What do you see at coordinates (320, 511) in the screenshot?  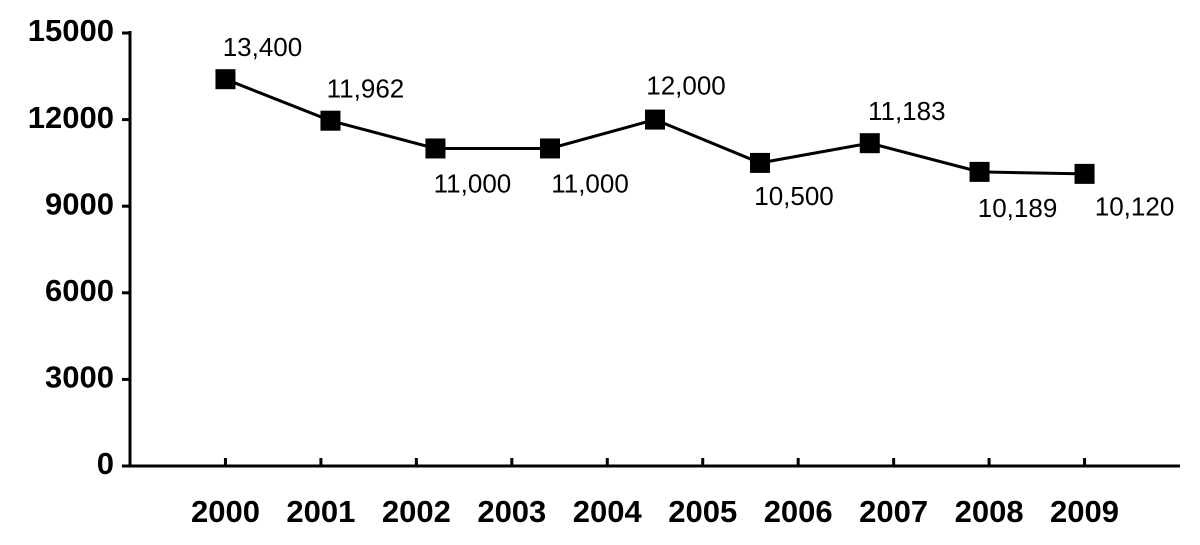 I see `x-tick-label: 2001` at bounding box center [320, 511].